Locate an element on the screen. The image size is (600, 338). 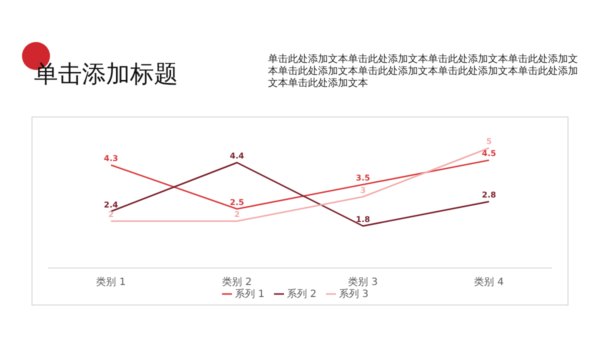
data-label: 3 is located at coordinates (363, 190).